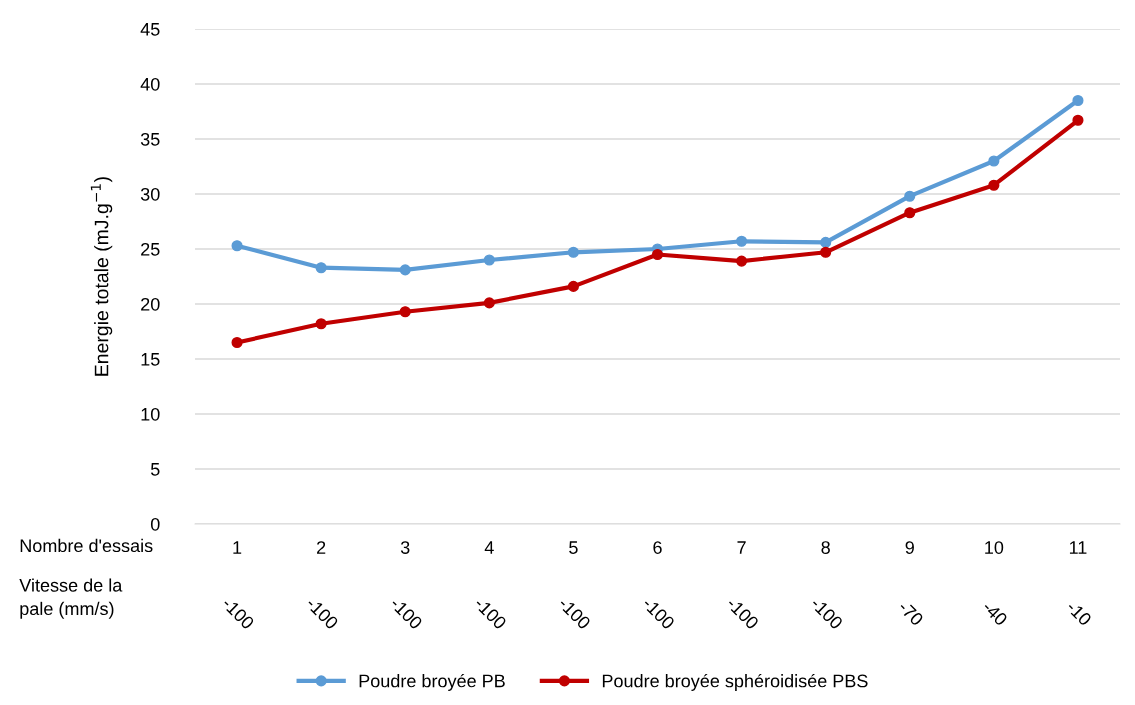 Image resolution: width=1135 pixels, height=705 pixels. I want to click on y-tick-label: 40, so click(150, 84).